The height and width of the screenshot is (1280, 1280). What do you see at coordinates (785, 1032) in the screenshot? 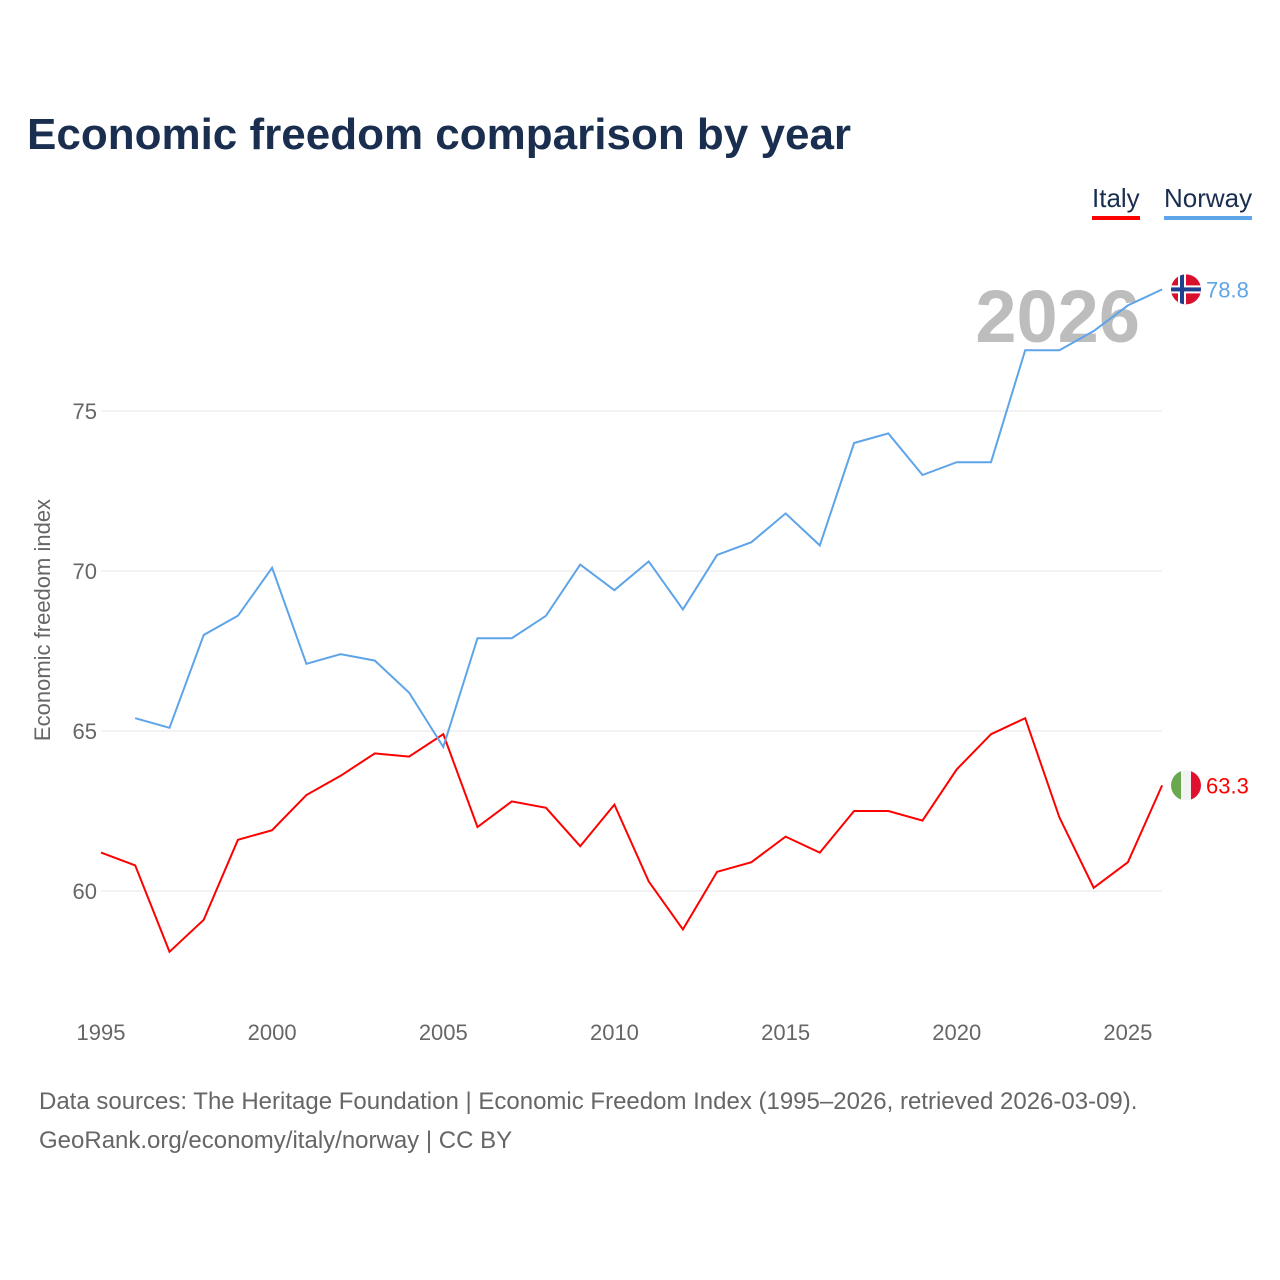
I see `x-tick-label: 2015` at bounding box center [785, 1032].